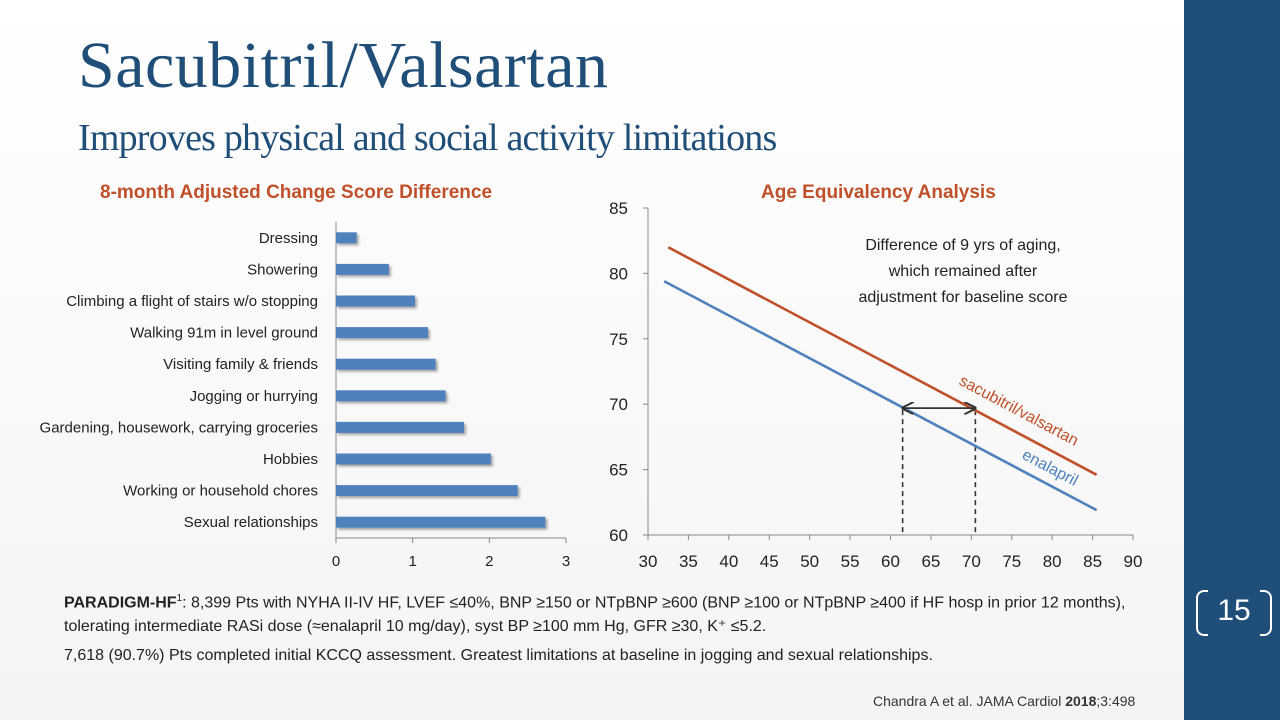 The image size is (1280, 720). Describe the element at coordinates (251, 522) in the screenshot. I see `bar-category-label: Sexual relationships` at that location.